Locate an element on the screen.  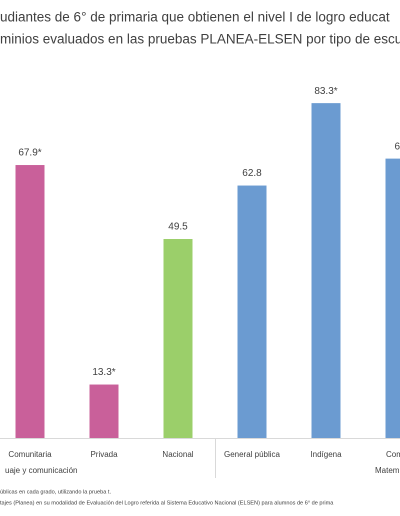
group-label: Matem is located at coordinates (387, 470).